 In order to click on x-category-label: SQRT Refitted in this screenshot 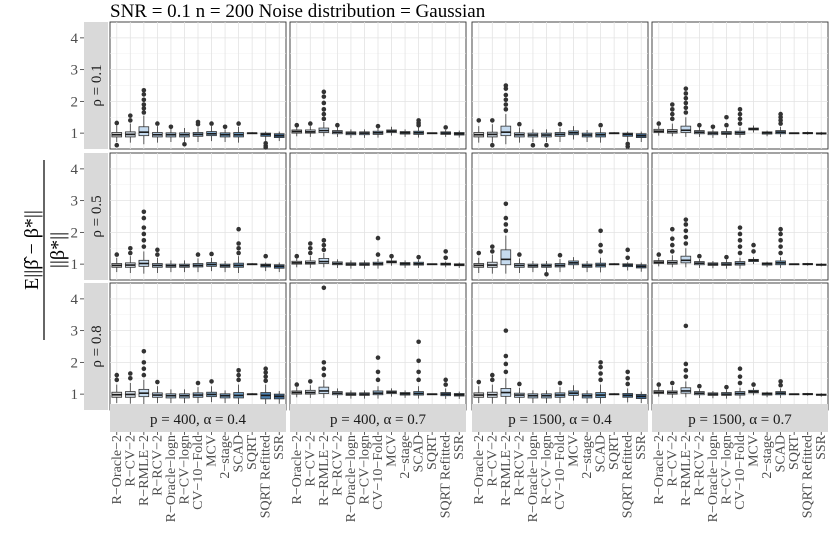, I will do `click(266, 476)`.